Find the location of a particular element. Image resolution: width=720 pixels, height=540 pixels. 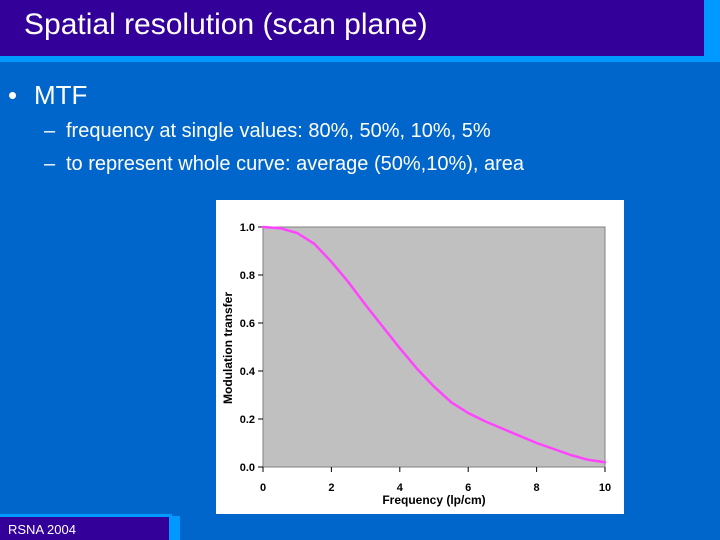

y-tick-label: 0.4 is located at coordinates (248, 372).